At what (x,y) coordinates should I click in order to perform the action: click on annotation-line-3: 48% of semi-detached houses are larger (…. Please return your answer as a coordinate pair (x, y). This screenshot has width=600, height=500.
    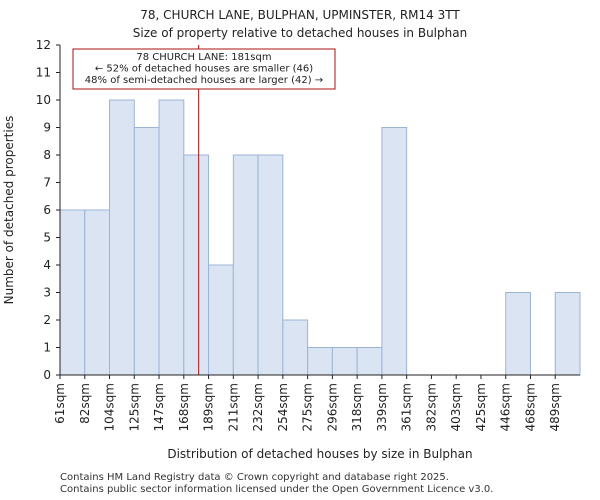
    Looking at the image, I should click on (204, 80).